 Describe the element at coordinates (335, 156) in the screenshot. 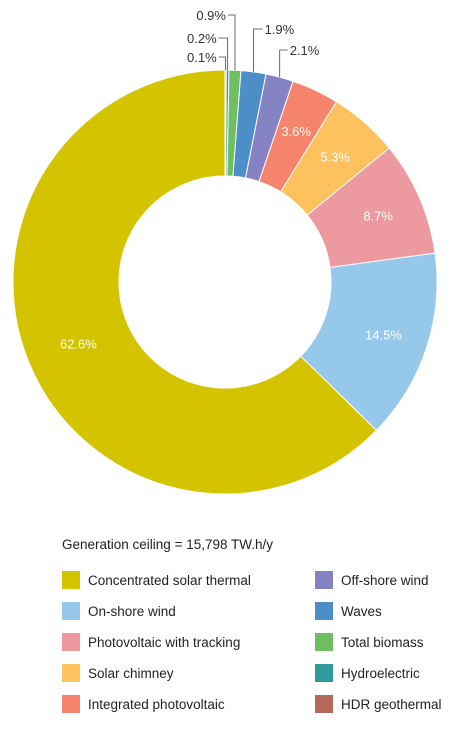

I see `data-label-solar-chimney: 5.3%` at that location.